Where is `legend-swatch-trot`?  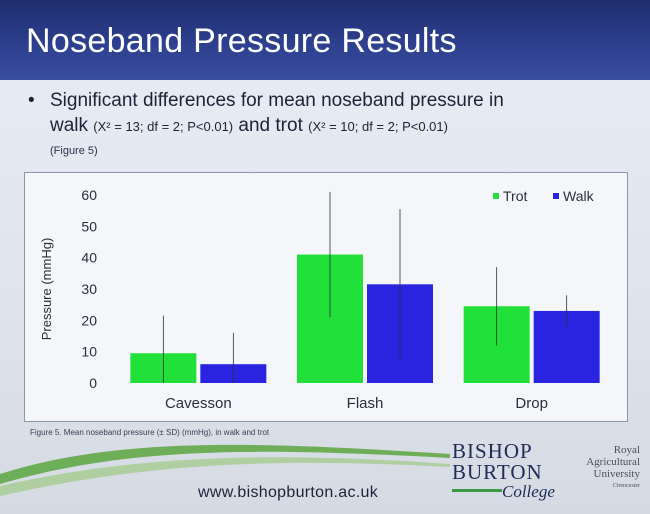
legend-swatch-trot is located at coordinates (496, 196).